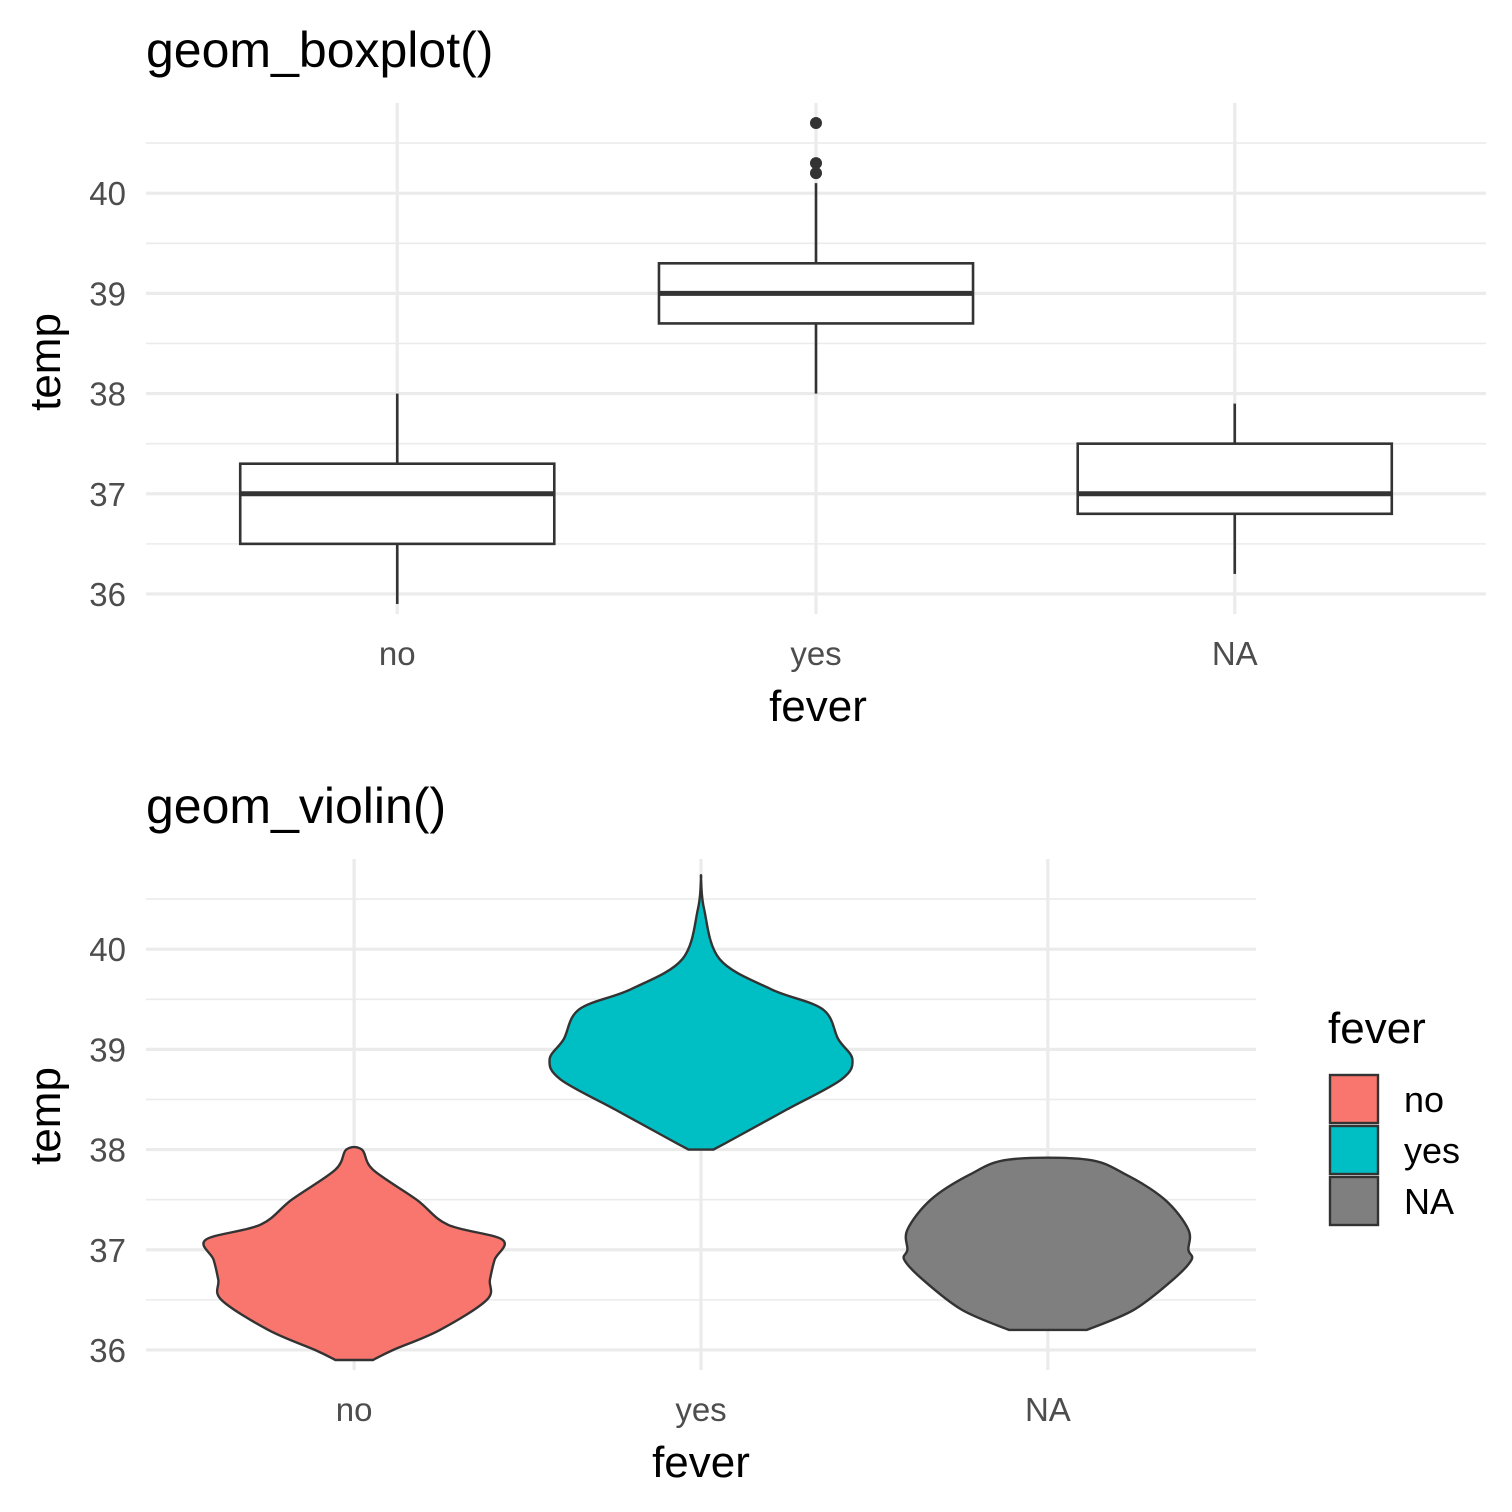 This screenshot has width=1512, height=1512. Describe the element at coordinates (45, 1116) in the screenshot. I see `violin-y-axis-title: temp` at that location.